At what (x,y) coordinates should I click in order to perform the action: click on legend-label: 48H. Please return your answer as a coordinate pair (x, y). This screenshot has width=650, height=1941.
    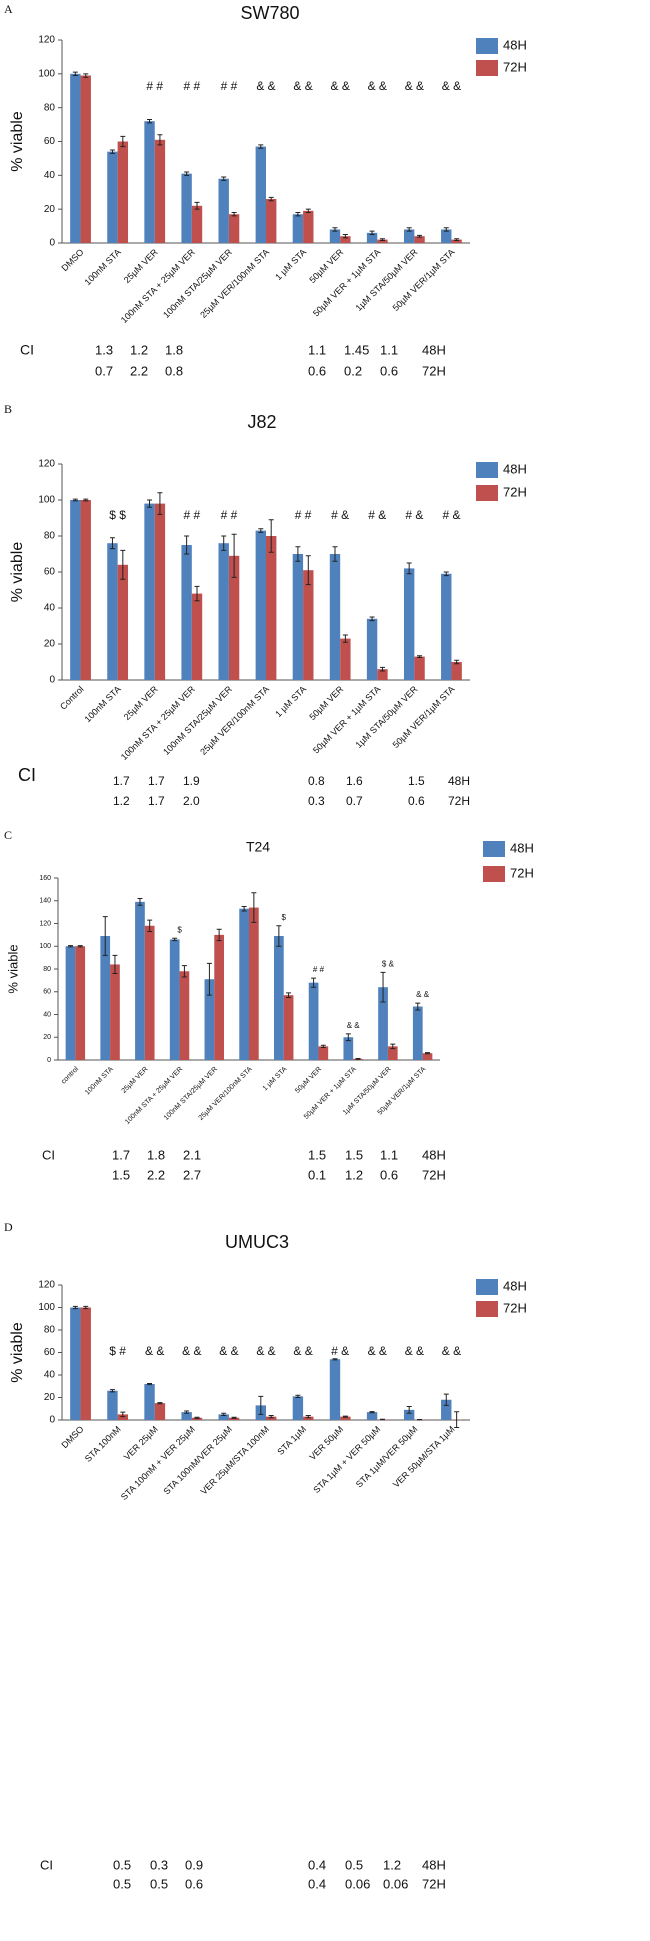
    Looking at the image, I should click on (515, 1285).